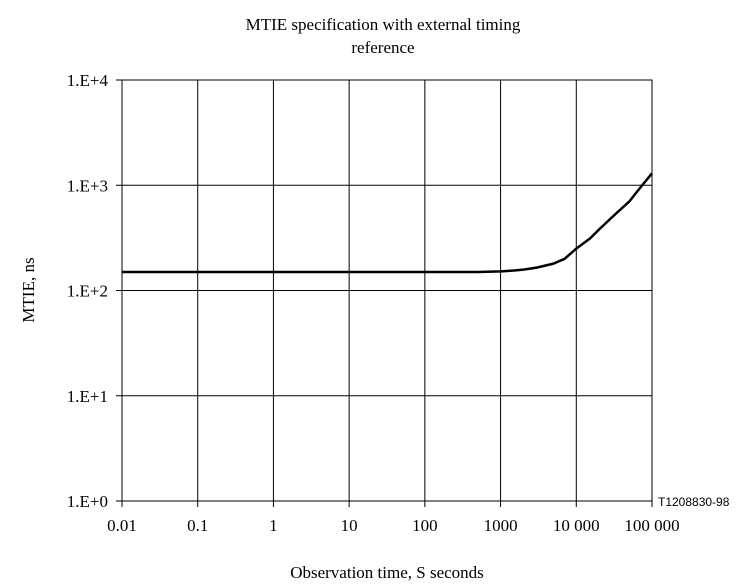 Image resolution: width=755 pixels, height=585 pixels. I want to click on chart-title-line1: MTIE specification with external timing, so click(383, 24).